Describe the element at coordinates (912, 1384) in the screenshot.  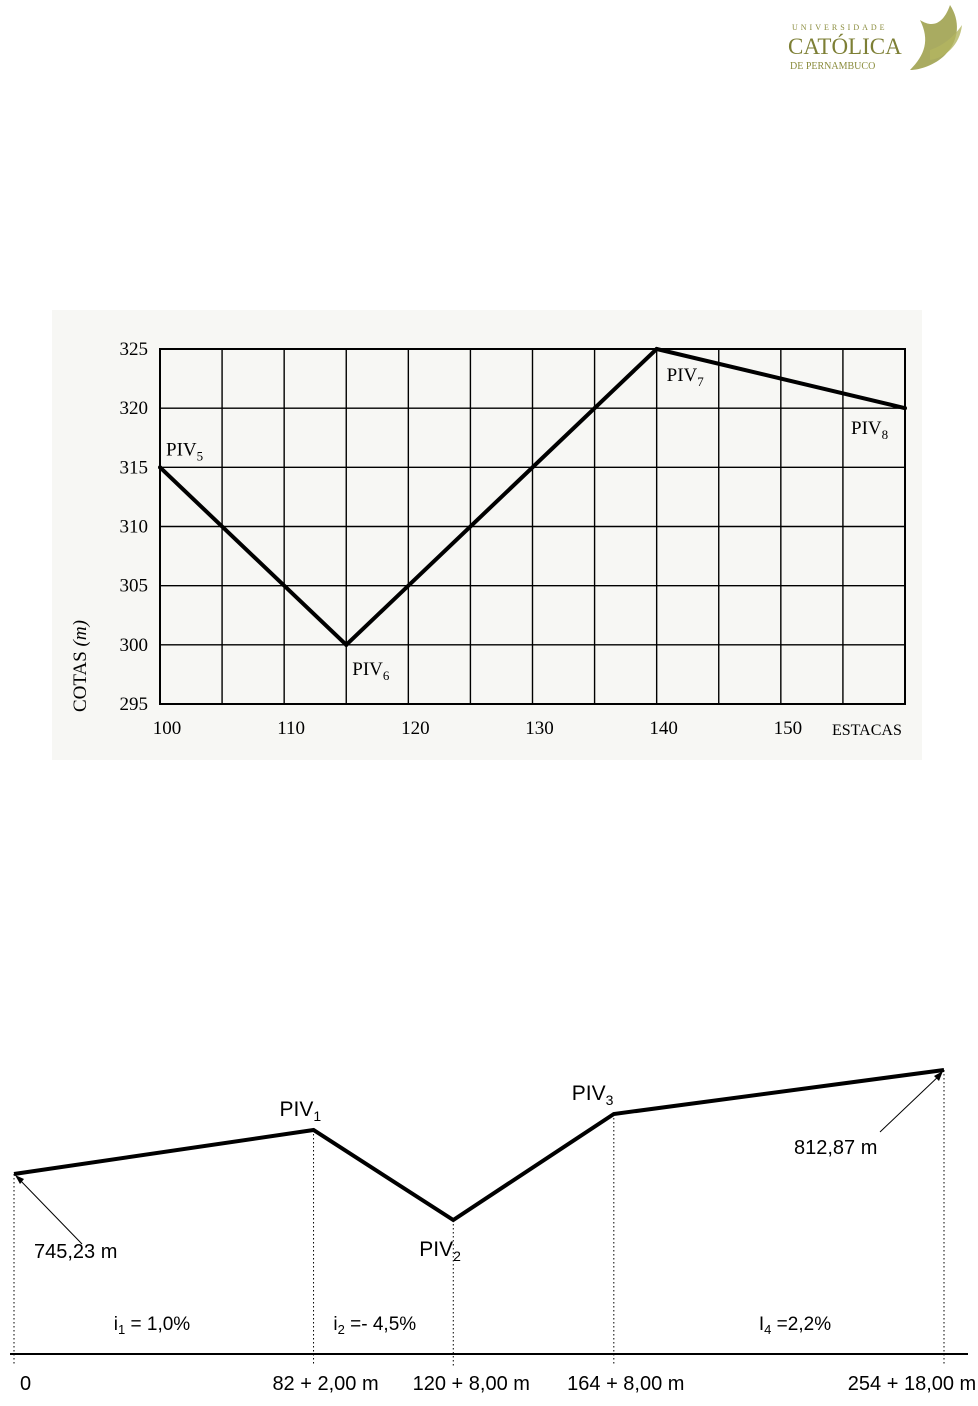
I see `station-label: 254 + 18,00 m` at that location.